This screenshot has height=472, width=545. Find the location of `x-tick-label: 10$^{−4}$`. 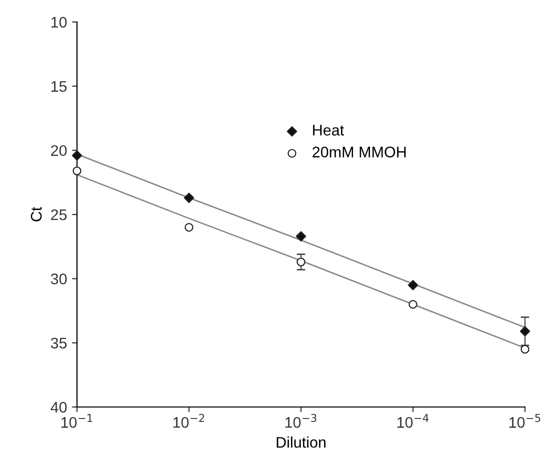

x-tick-label: 10$^{−4}$ is located at coordinates (413, 421).